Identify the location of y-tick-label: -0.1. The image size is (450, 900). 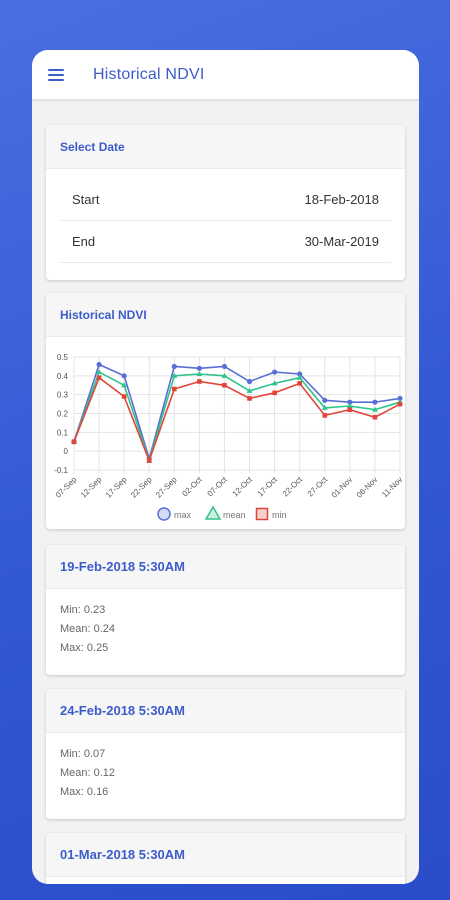
(61, 470).